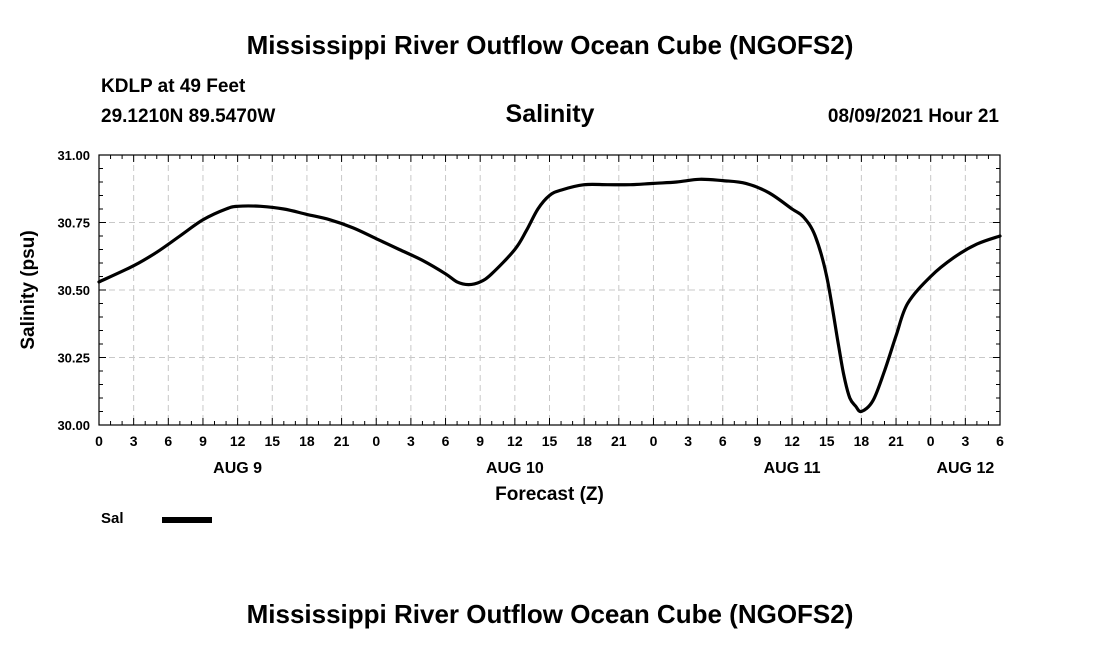 Image resolution: width=1100 pixels, height=650 pixels. What do you see at coordinates (73, 290) in the screenshot?
I see `y-tick-label: 30.50` at bounding box center [73, 290].